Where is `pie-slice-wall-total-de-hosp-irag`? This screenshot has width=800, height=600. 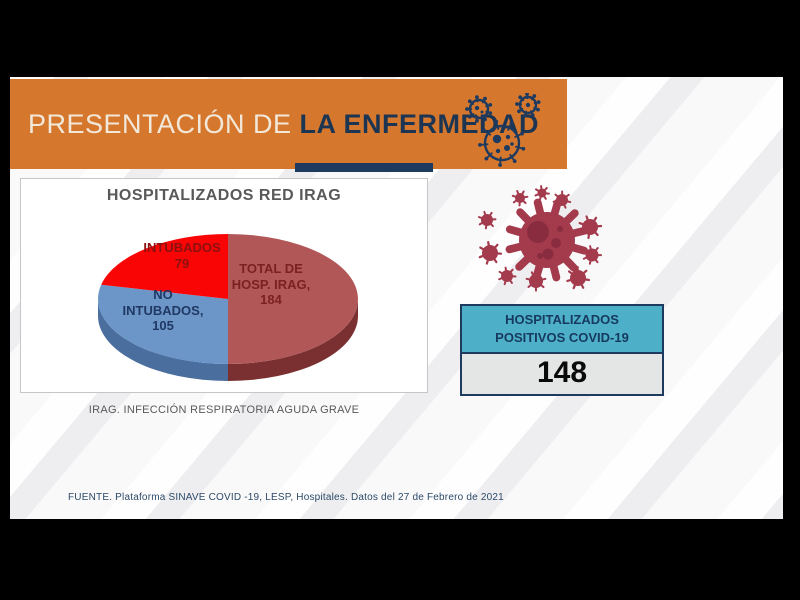
pie-slice-wall-total-de-hosp-irag is located at coordinates (293, 340).